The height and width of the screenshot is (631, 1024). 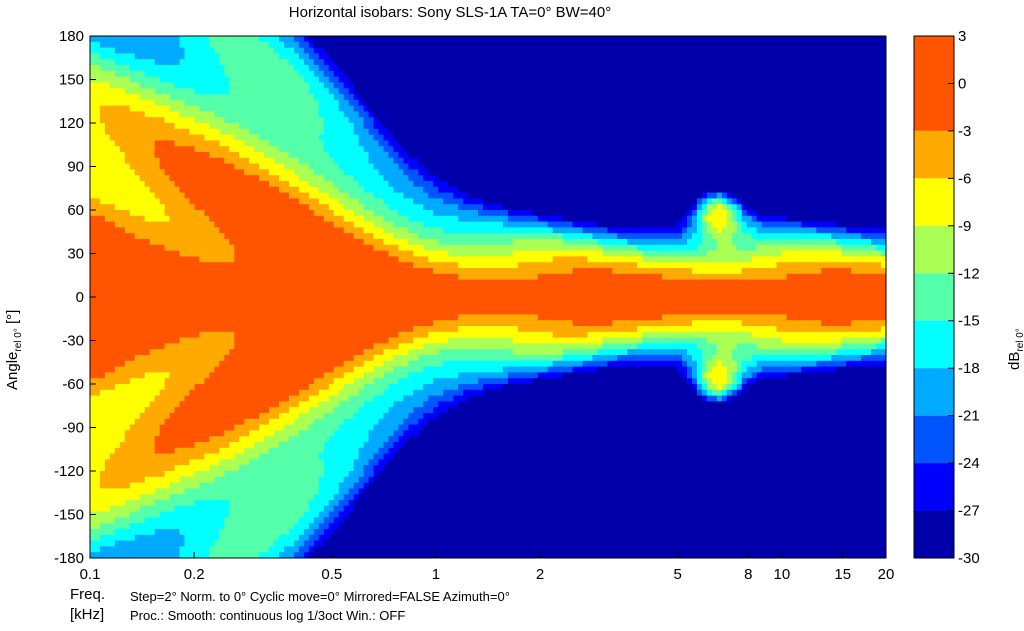 I want to click on heat-cell-2067, so click(x=202, y=544).